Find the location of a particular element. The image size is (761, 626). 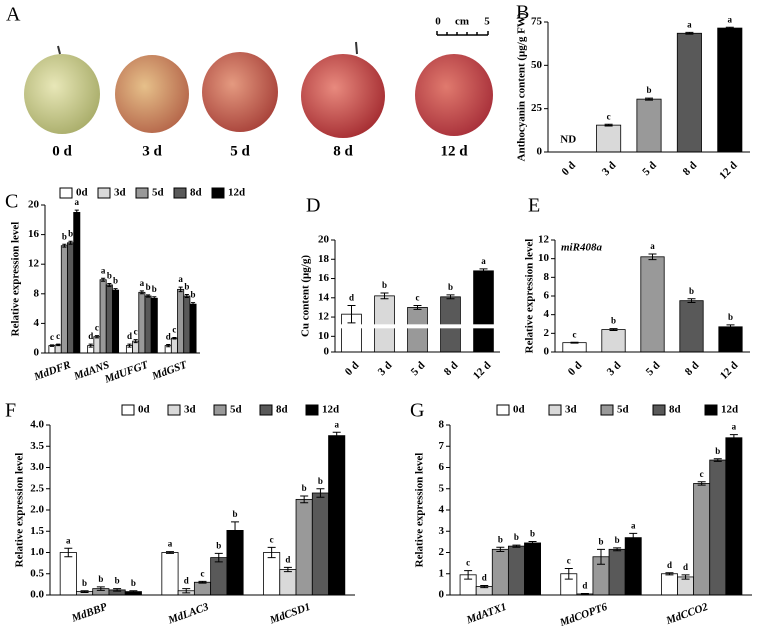

panel-label: F is located at coordinates (10, 411).